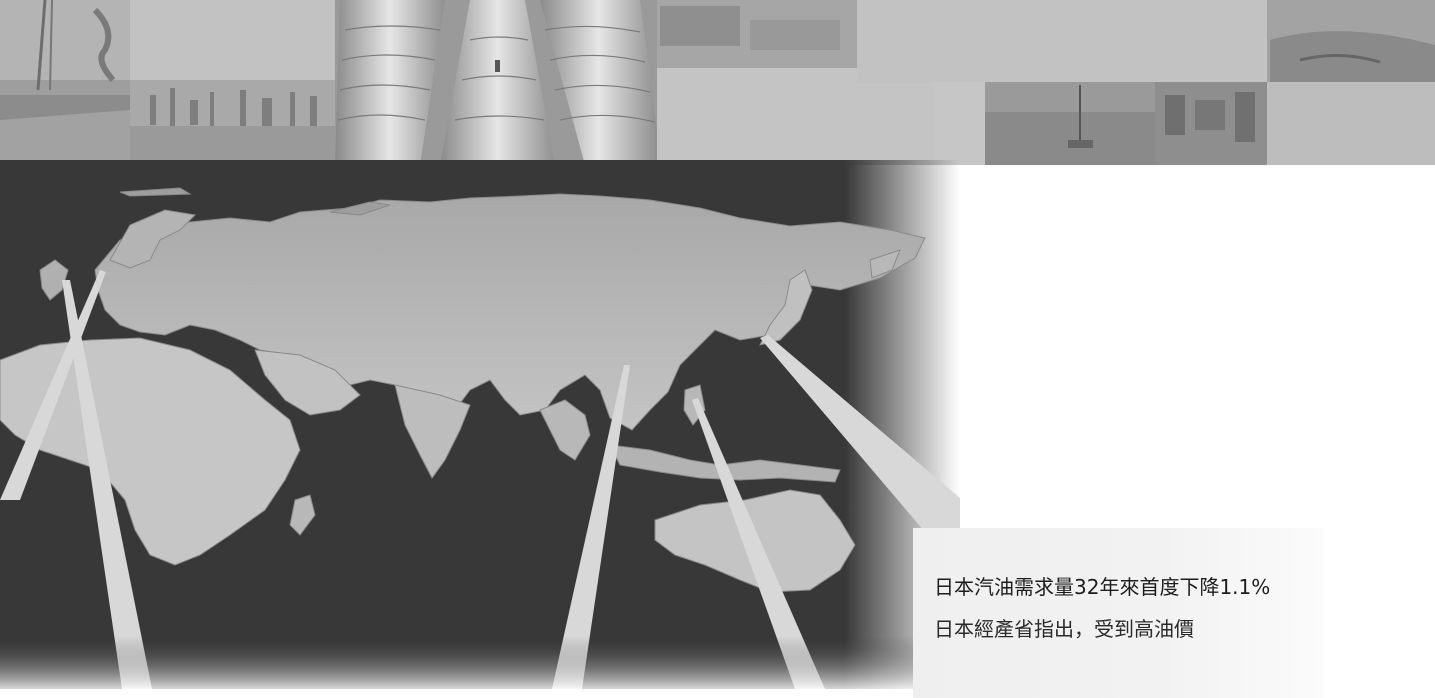 Image resolution: width=1435 pixels, height=698 pixels. Describe the element at coordinates (496, 82) in the screenshot. I see `pipeline-photo` at that location.